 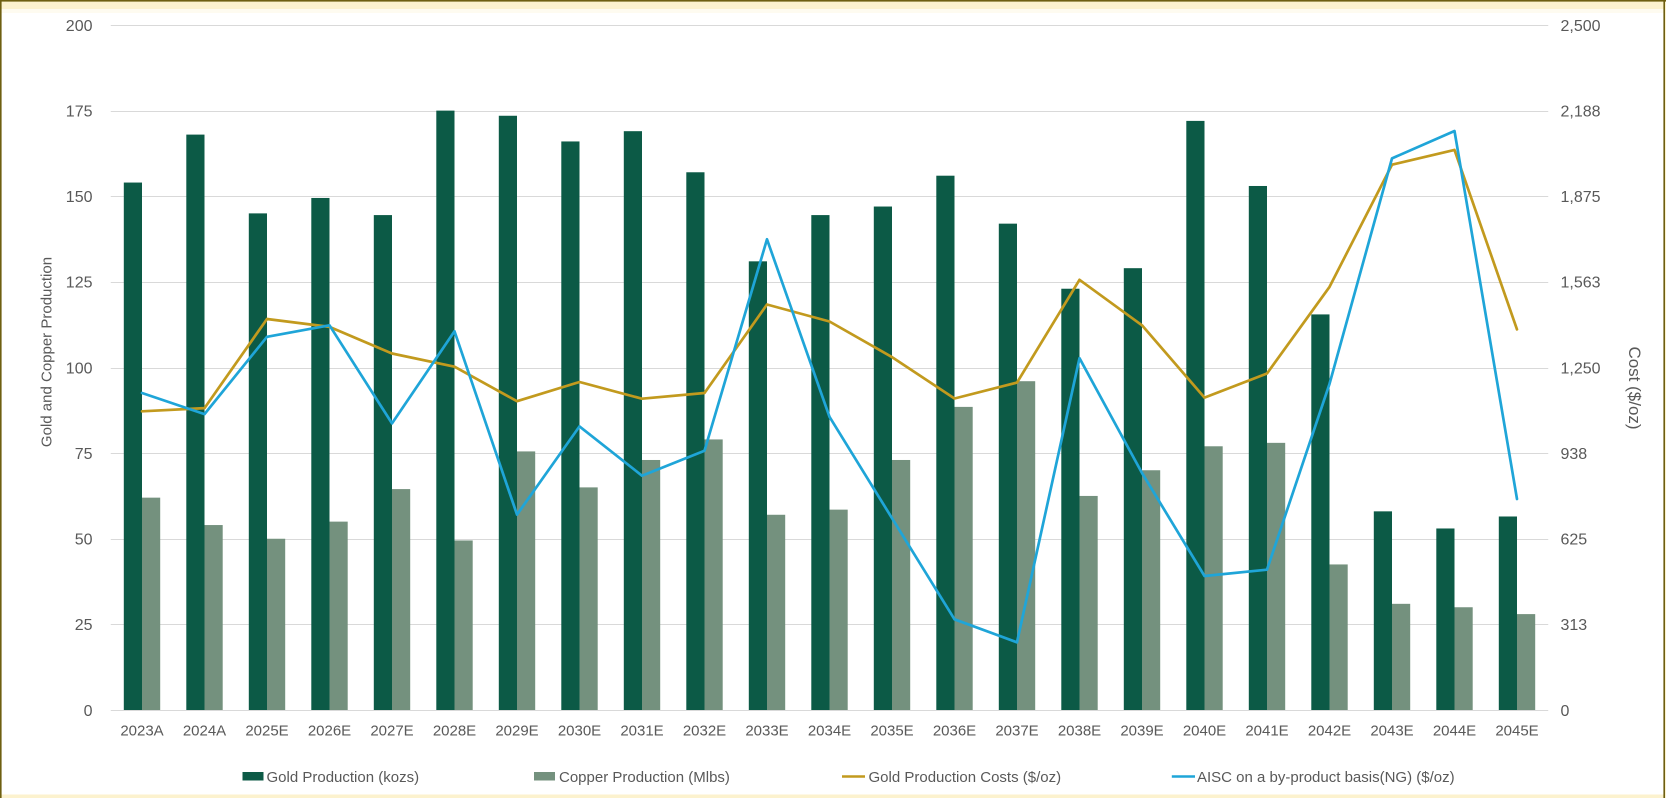 I want to click on svg-text: Cost ($/oz), so click(x=1634, y=387).